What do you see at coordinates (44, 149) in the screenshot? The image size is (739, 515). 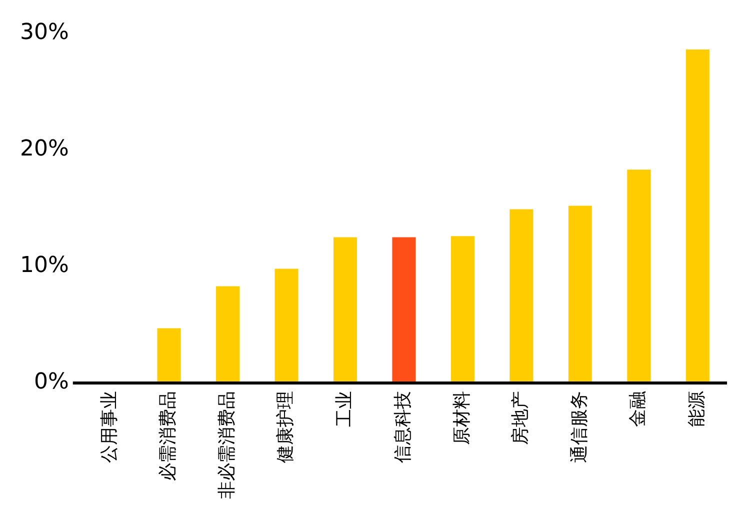 I see `y-tick-label: 20%` at bounding box center [44, 149].